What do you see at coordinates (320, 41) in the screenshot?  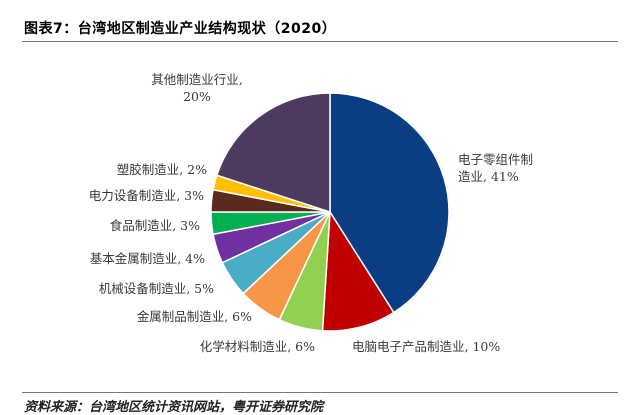 I see `title-divider` at bounding box center [320, 41].